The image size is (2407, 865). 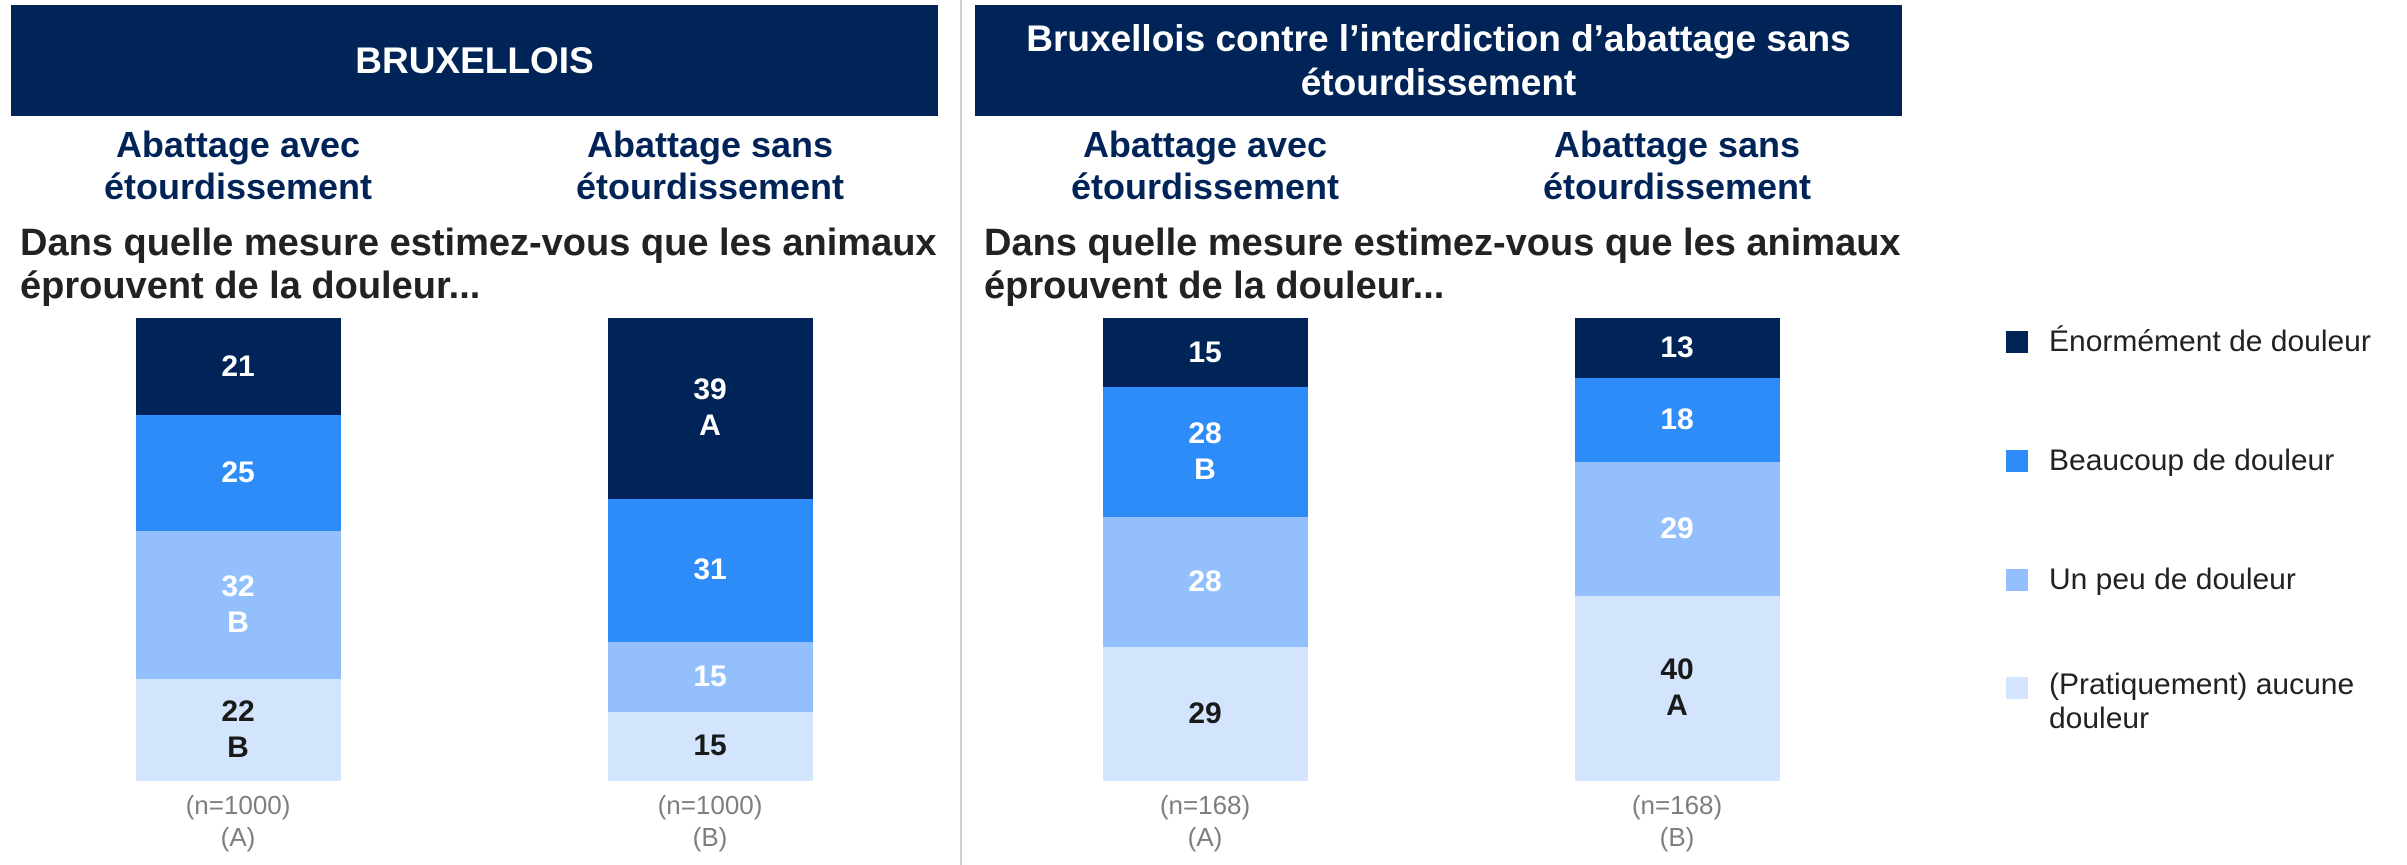 I want to click on value-label: 31, so click(x=710, y=570).